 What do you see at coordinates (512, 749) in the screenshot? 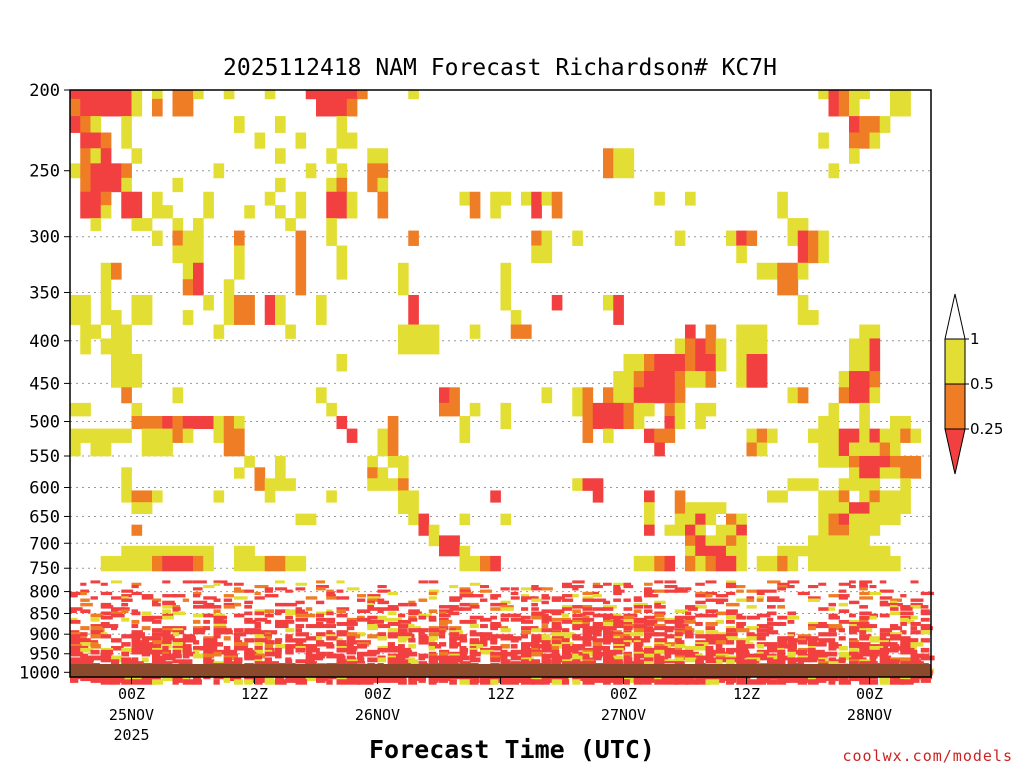
I see `x-axis-label: Forecast Time (UTC)` at bounding box center [512, 749].